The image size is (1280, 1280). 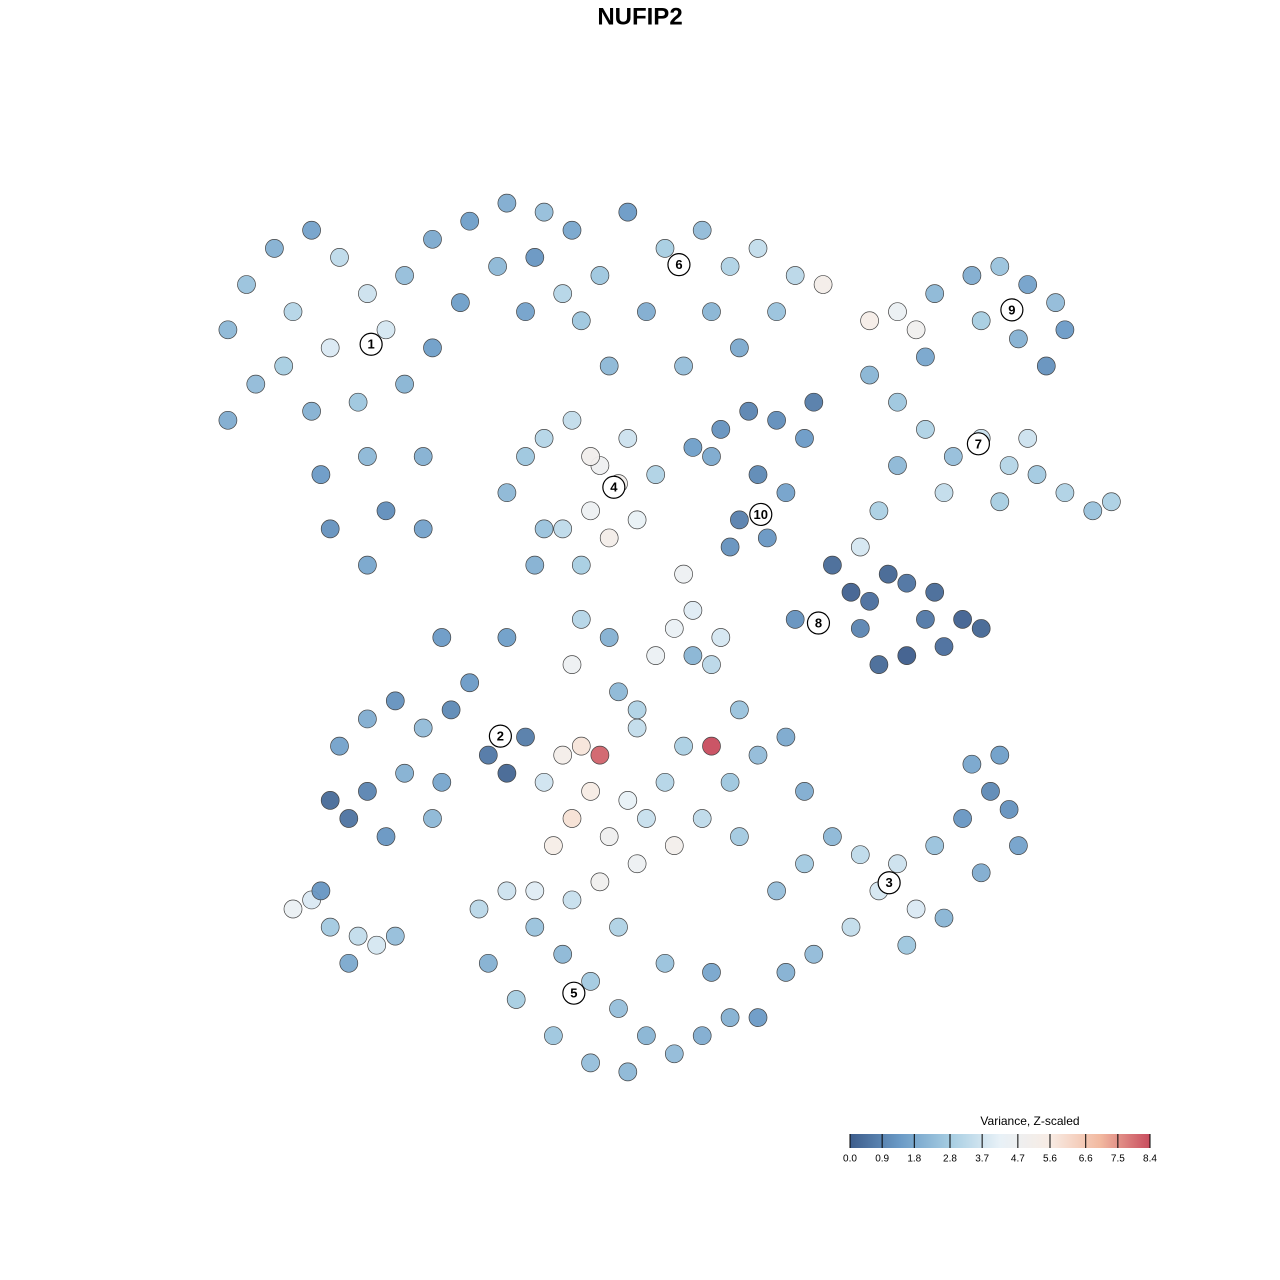 What do you see at coordinates (818, 622) in the screenshot?
I see `cluster-label: 8` at bounding box center [818, 622].